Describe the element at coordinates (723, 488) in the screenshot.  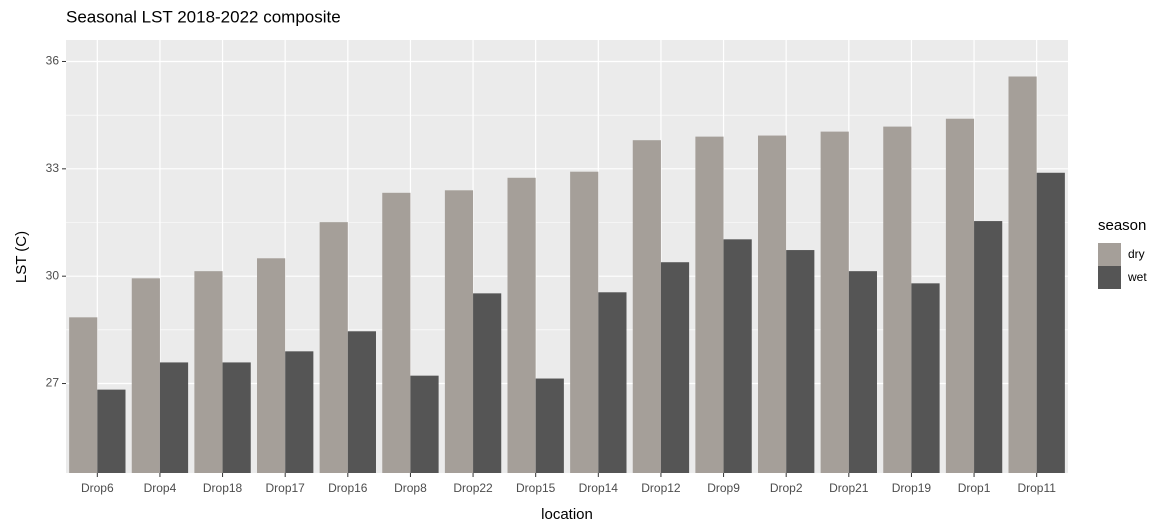
I see `x-tick-label: Drop9` at that location.